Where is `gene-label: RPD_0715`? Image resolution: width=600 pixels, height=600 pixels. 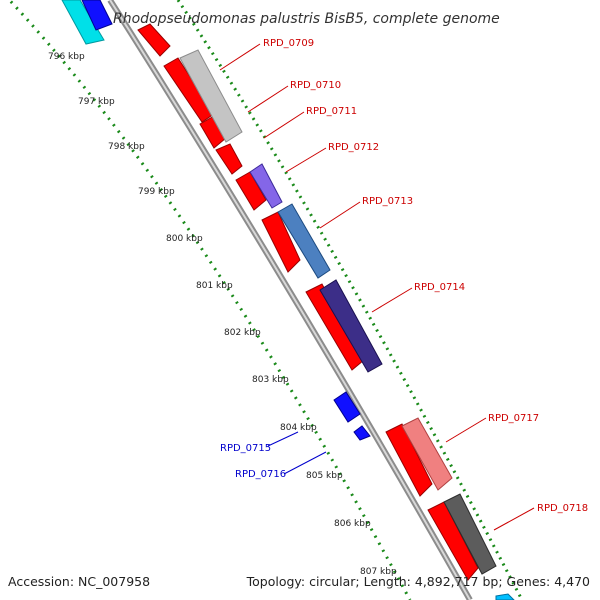
gene-label: RPD_0715 is located at coordinates (245, 448).